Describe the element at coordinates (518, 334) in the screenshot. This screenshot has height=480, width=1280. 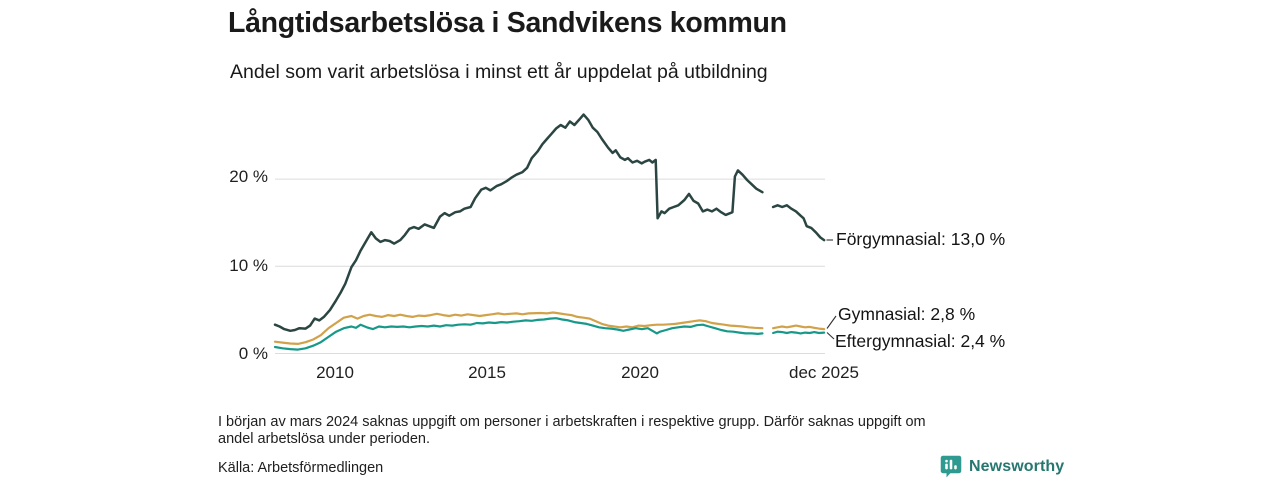
I see `series-line-eftergymnasial-seg1` at that location.